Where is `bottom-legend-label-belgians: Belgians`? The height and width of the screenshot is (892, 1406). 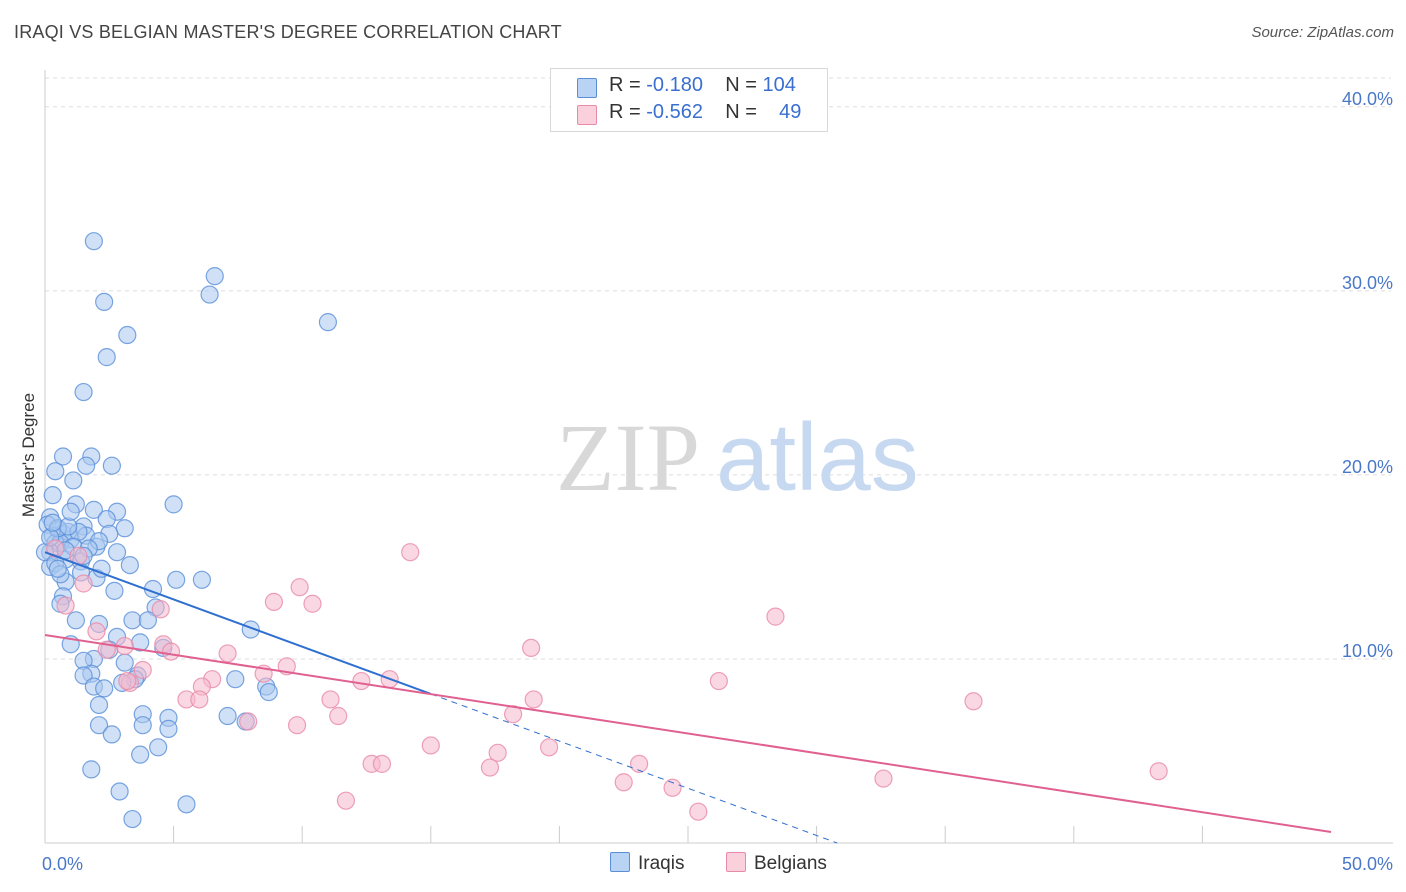
bottom-legend-label-belgians: Belgians is located at coordinates (790, 863).